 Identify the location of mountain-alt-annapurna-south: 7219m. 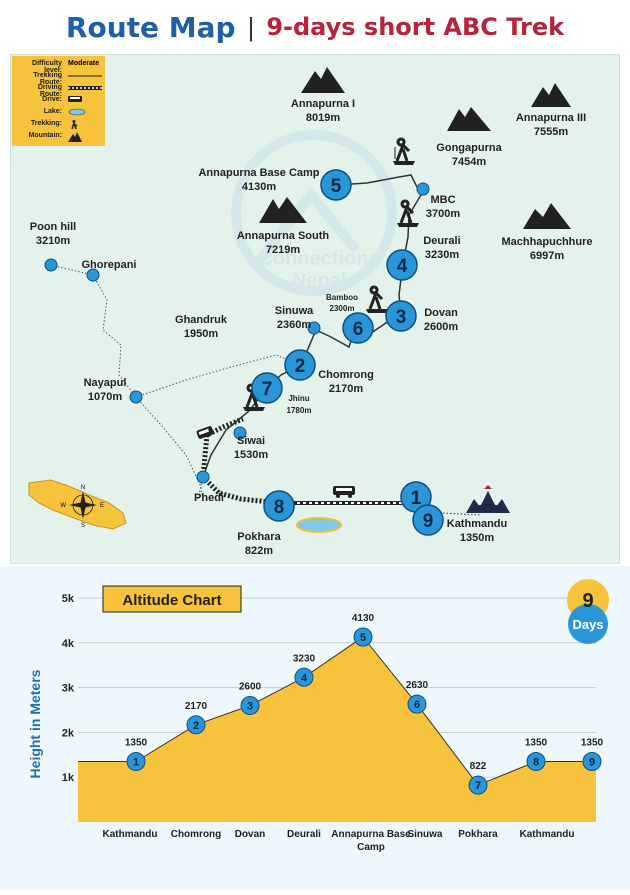
(283, 250).